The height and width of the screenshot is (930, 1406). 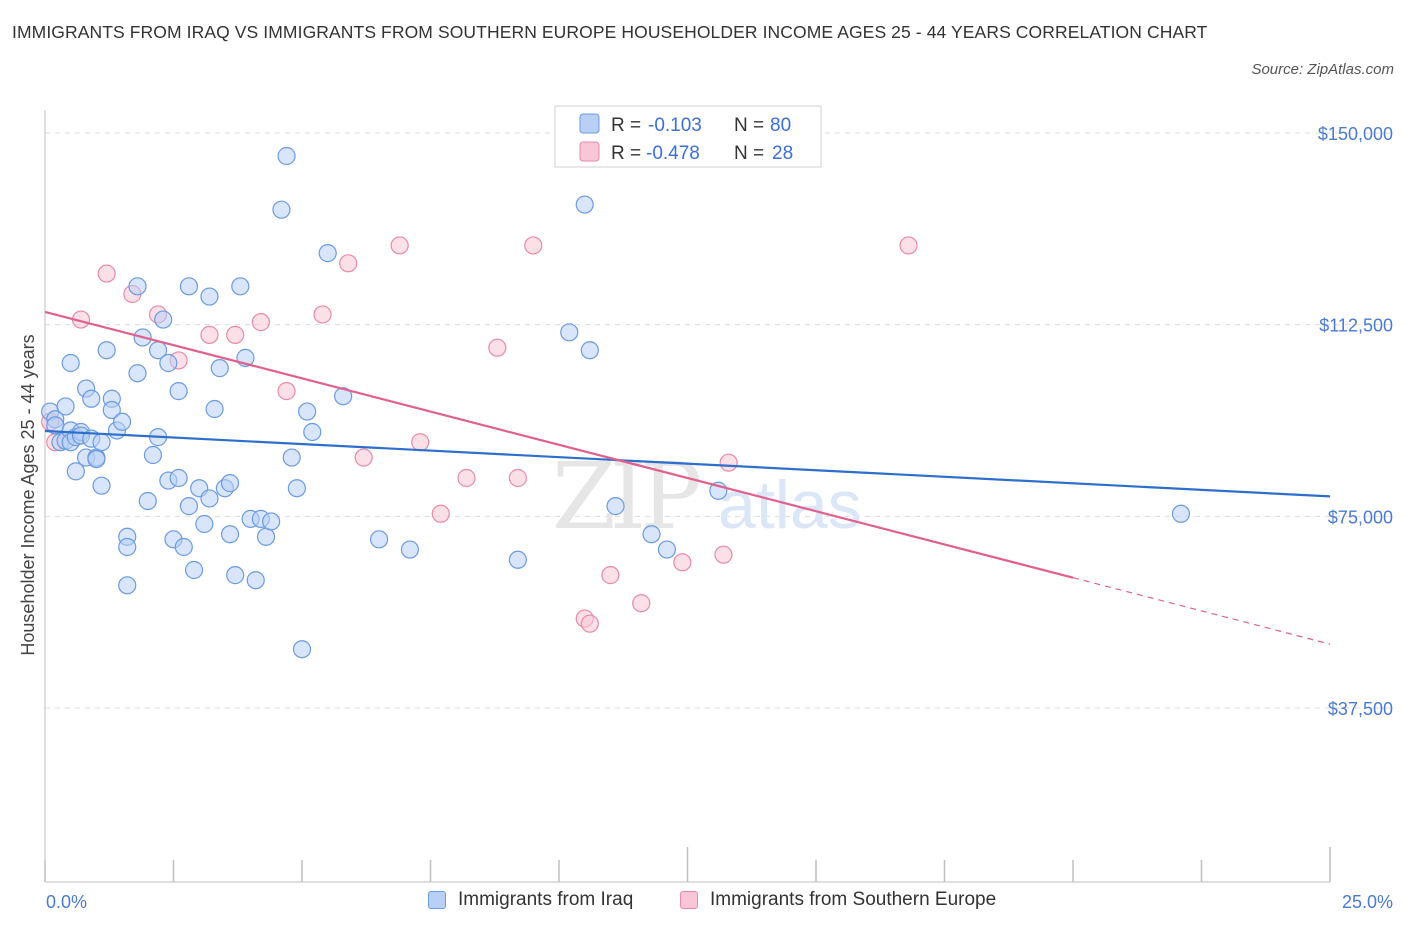 What do you see at coordinates (28, 494) in the screenshot?
I see `y-axis-label: Householder Income Ages 25 - 44 years` at bounding box center [28, 494].